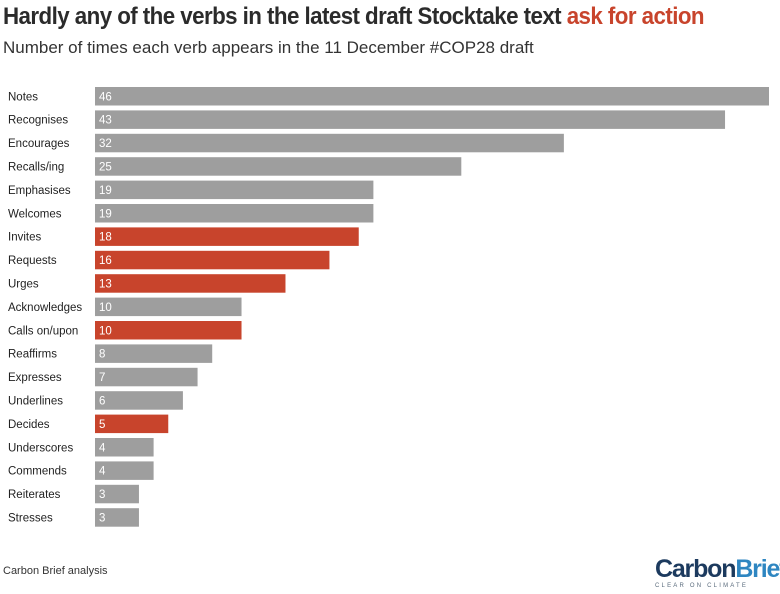 The image size is (780, 594). What do you see at coordinates (102, 401) in the screenshot?
I see `value-label: 6` at bounding box center [102, 401].